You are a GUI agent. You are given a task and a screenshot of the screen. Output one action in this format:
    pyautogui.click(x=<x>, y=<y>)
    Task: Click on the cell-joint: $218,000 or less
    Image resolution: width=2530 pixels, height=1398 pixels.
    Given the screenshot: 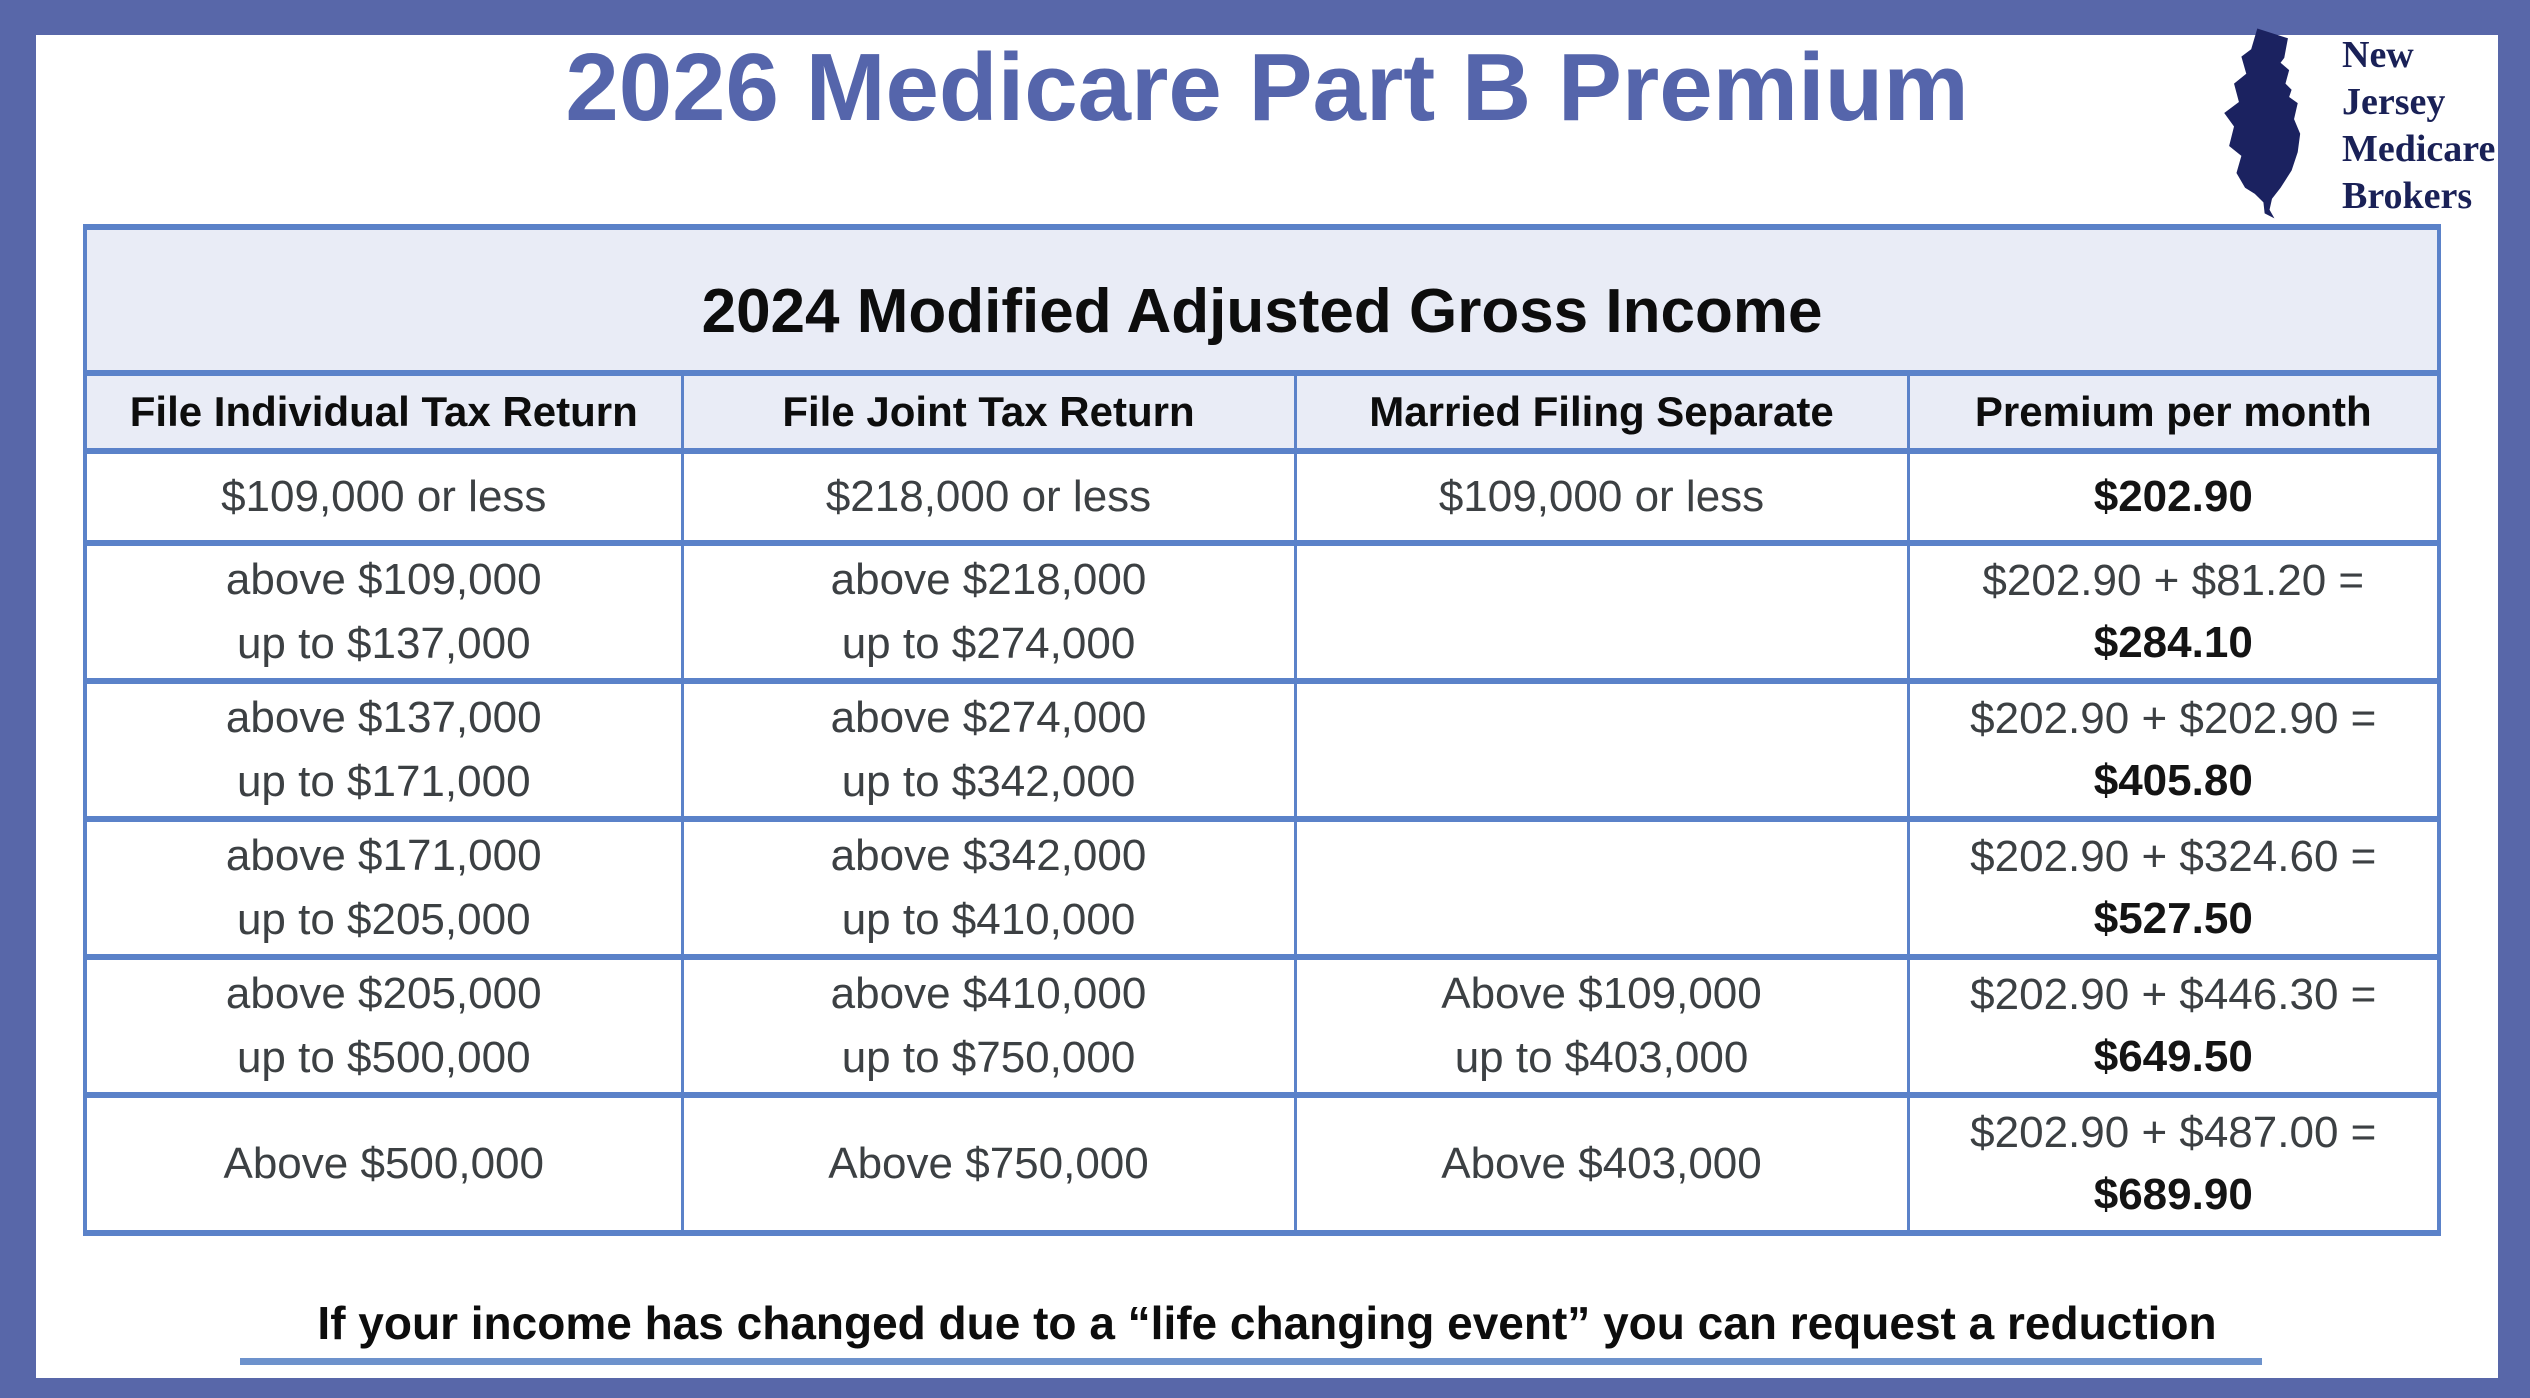 What is the action you would take?
    pyautogui.click(x=988, y=497)
    